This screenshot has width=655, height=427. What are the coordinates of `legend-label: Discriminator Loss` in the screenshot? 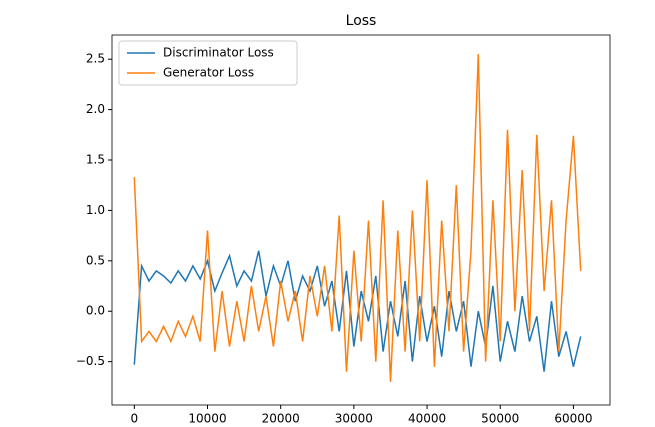 It's located at (218, 53).